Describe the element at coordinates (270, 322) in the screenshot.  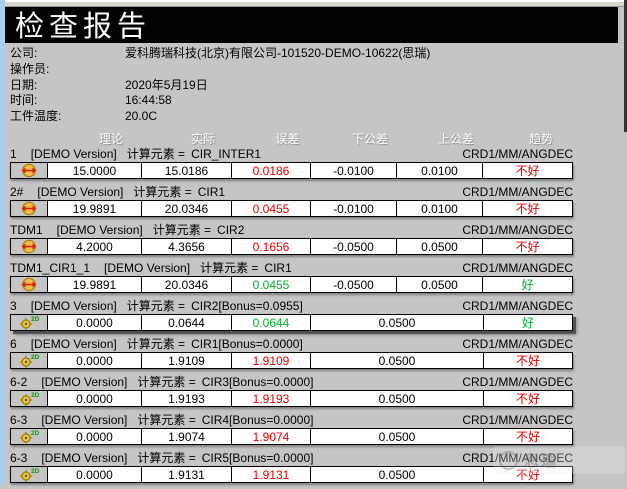
I see `error-value: 0.0644` at that location.